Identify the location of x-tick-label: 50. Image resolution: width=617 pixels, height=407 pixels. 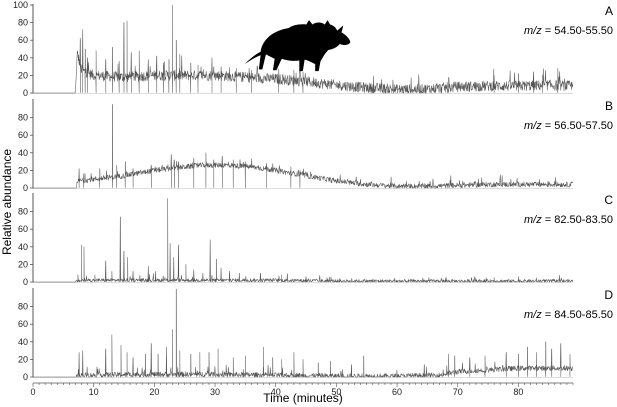
(336, 392).